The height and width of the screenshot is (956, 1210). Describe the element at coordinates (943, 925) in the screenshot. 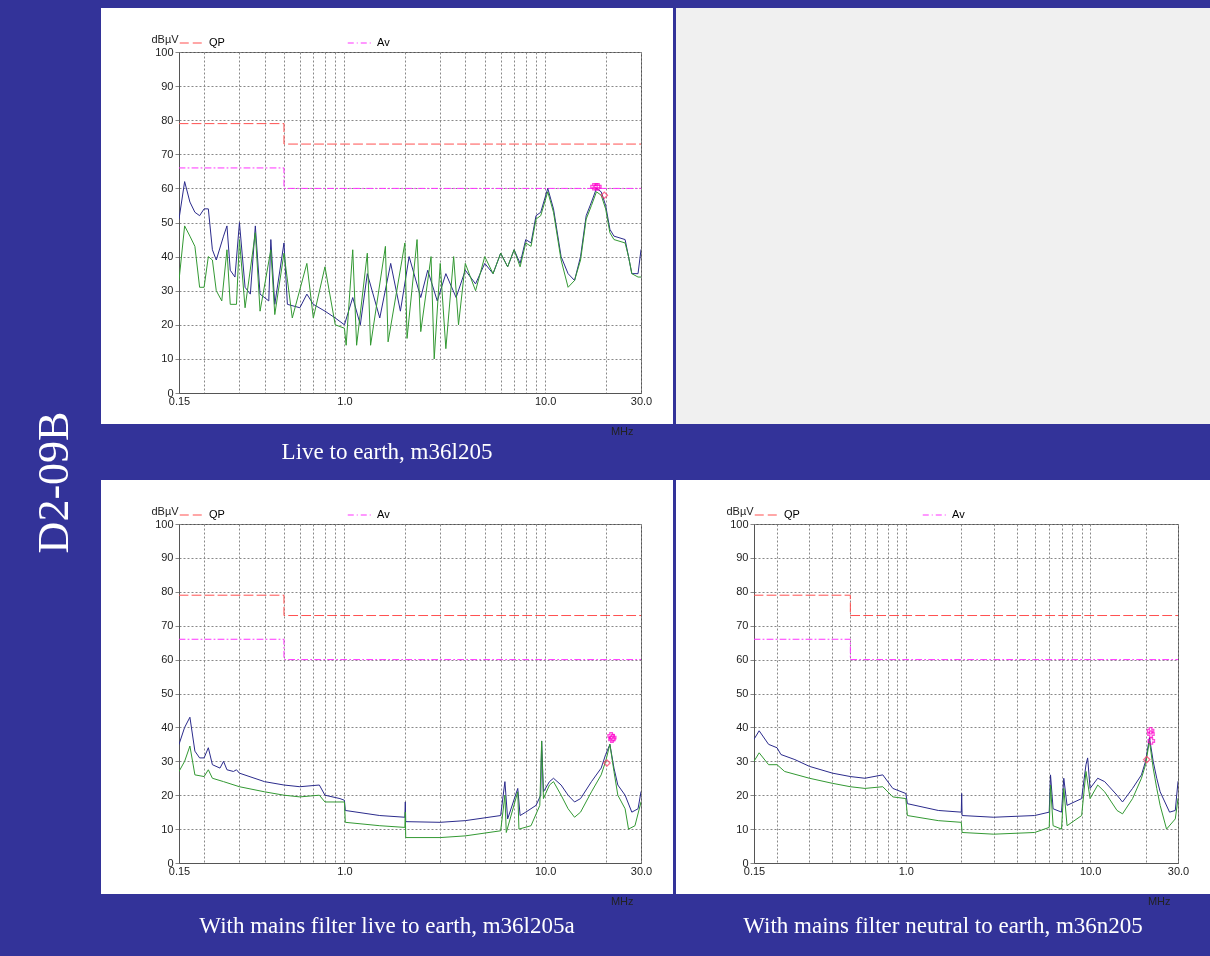

I see `text: With mains filter neutral to earth, m36n205` at that location.